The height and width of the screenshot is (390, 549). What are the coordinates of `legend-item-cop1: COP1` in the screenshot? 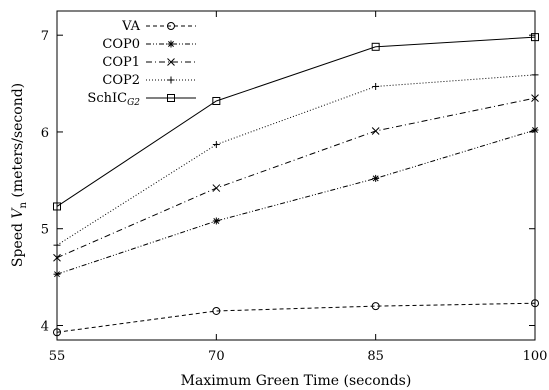 It's located at (149, 62).